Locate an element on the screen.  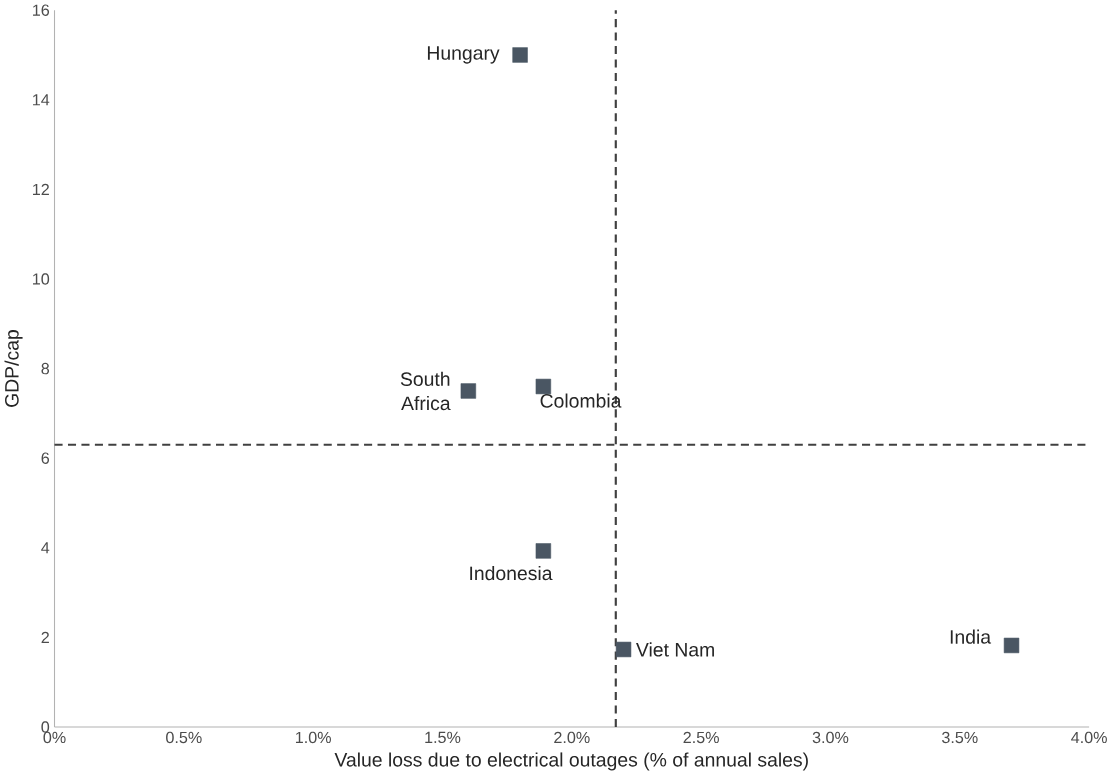
y-tick-label: 2 is located at coordinates (45, 637).